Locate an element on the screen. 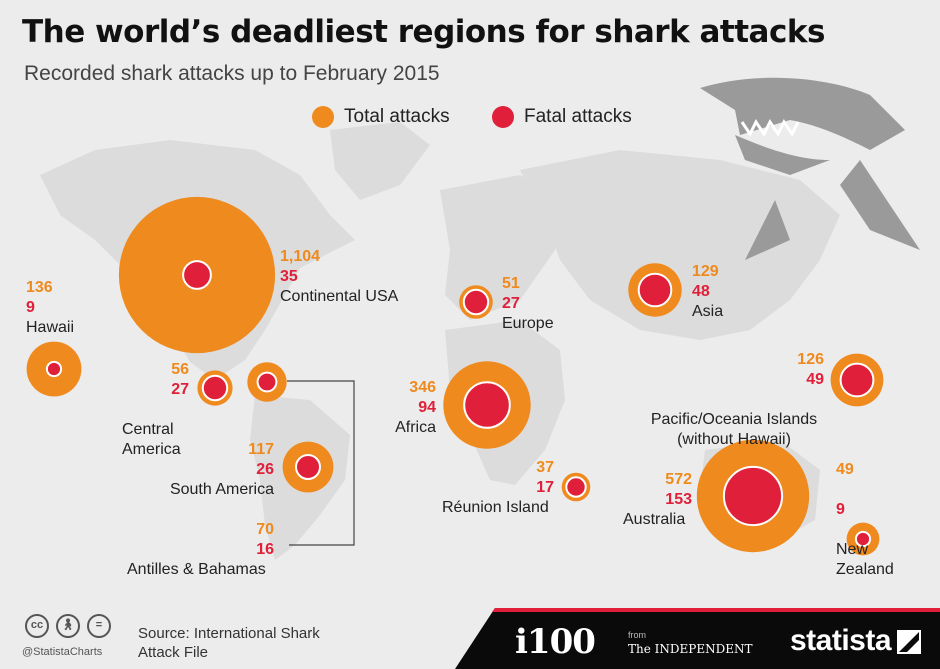 This screenshot has width=940, height=669. from-text: from is located at coordinates (637, 635).